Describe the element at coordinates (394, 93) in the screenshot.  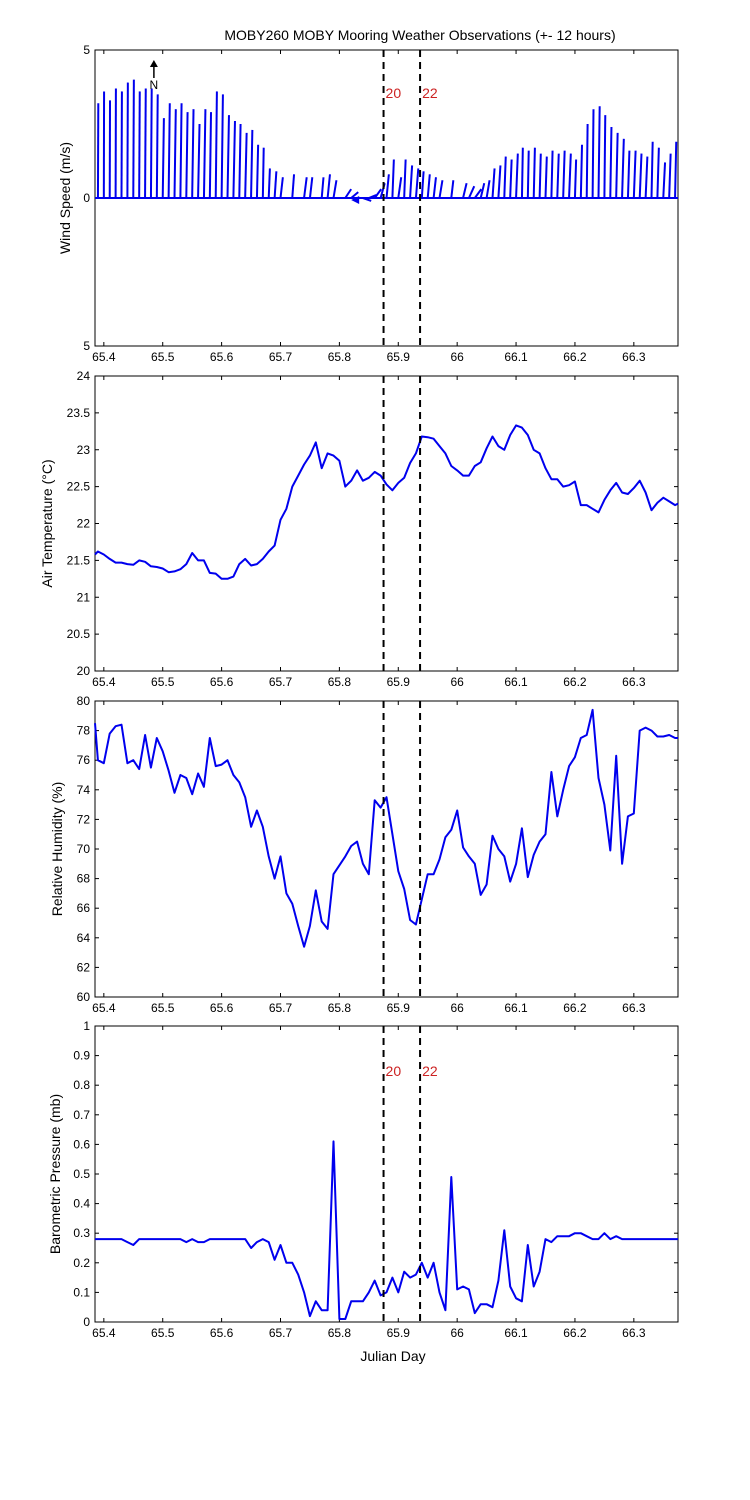
I see `vline-label: 20` at that location.